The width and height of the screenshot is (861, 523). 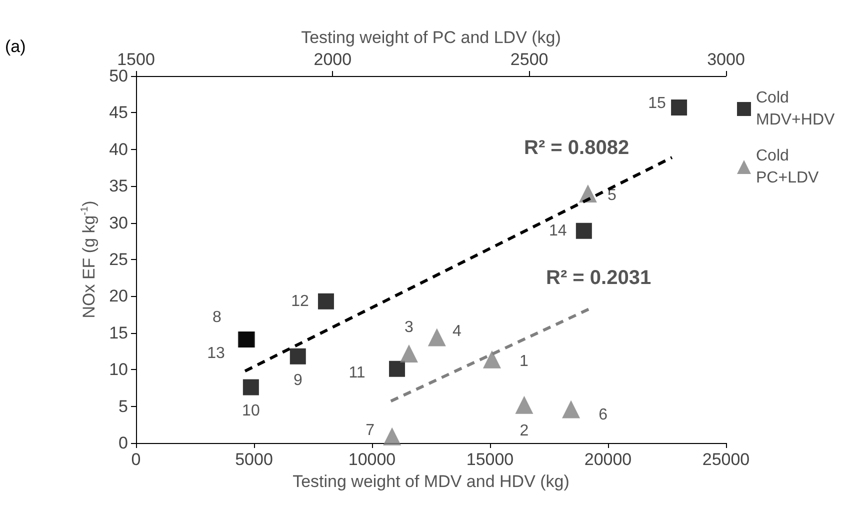 I want to click on x2-tick-label: 3000, so click(x=726, y=59).